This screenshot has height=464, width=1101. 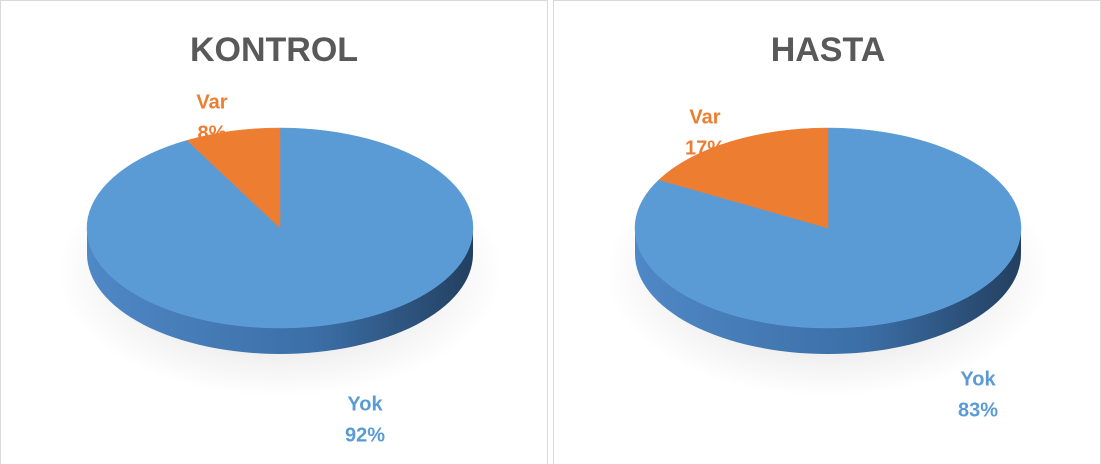 I want to click on slice-value-label: 8%, so click(x=212, y=133).